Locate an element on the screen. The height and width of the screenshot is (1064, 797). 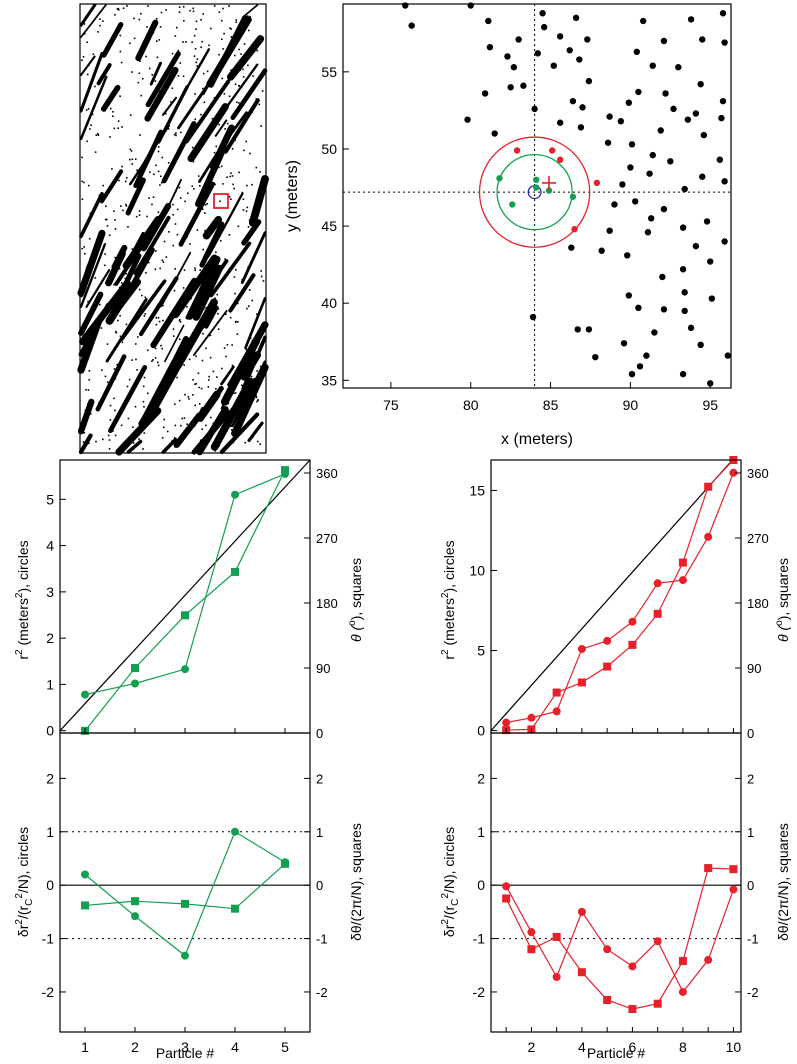
particle-map-streaks is located at coordinates (173, 229).